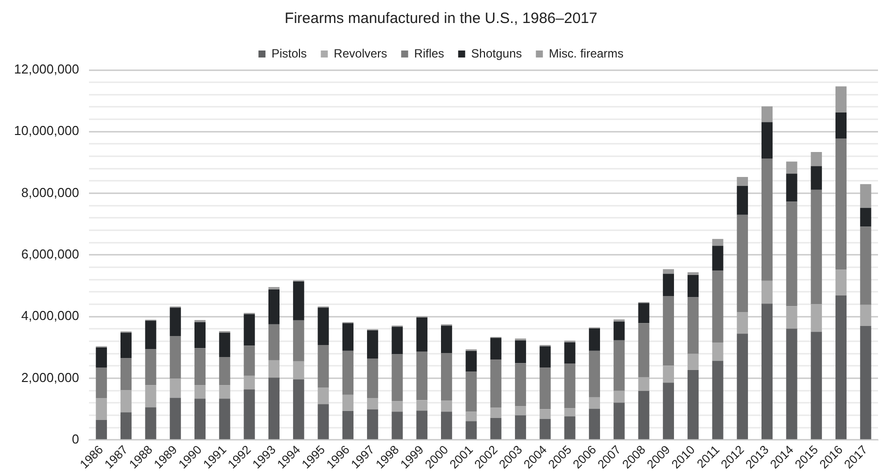 The width and height of the screenshot is (886, 475). What do you see at coordinates (47, 130) in the screenshot?
I see `y-tick-label: 10,000,000` at bounding box center [47, 130].